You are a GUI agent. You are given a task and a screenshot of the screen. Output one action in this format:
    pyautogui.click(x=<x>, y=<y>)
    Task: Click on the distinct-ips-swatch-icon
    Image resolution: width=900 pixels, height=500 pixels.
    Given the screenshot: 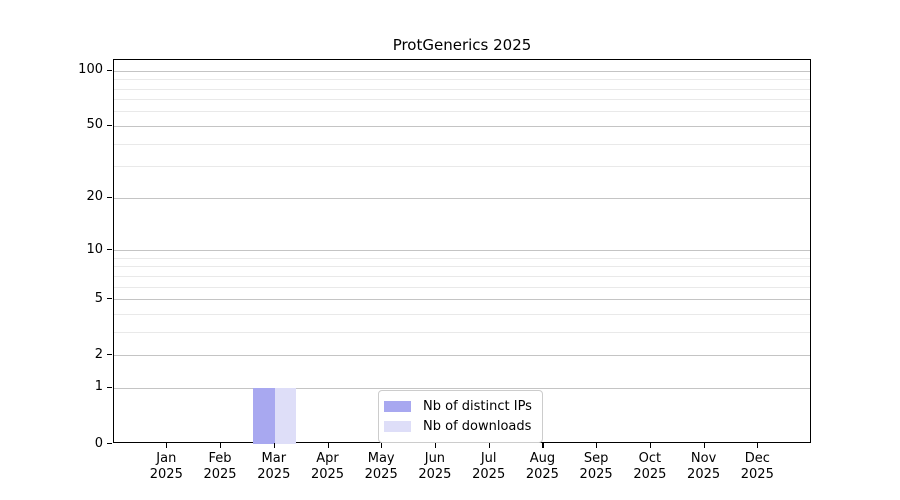 What is the action you would take?
    pyautogui.click(x=397, y=406)
    